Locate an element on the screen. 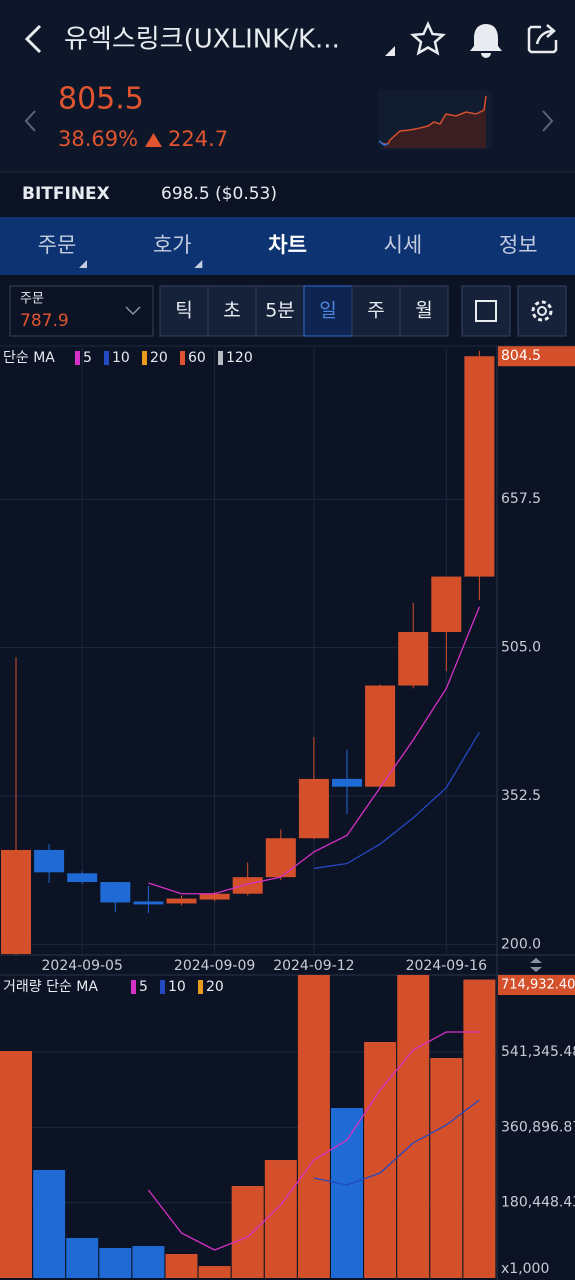  gear-center is located at coordinates (542, 311).